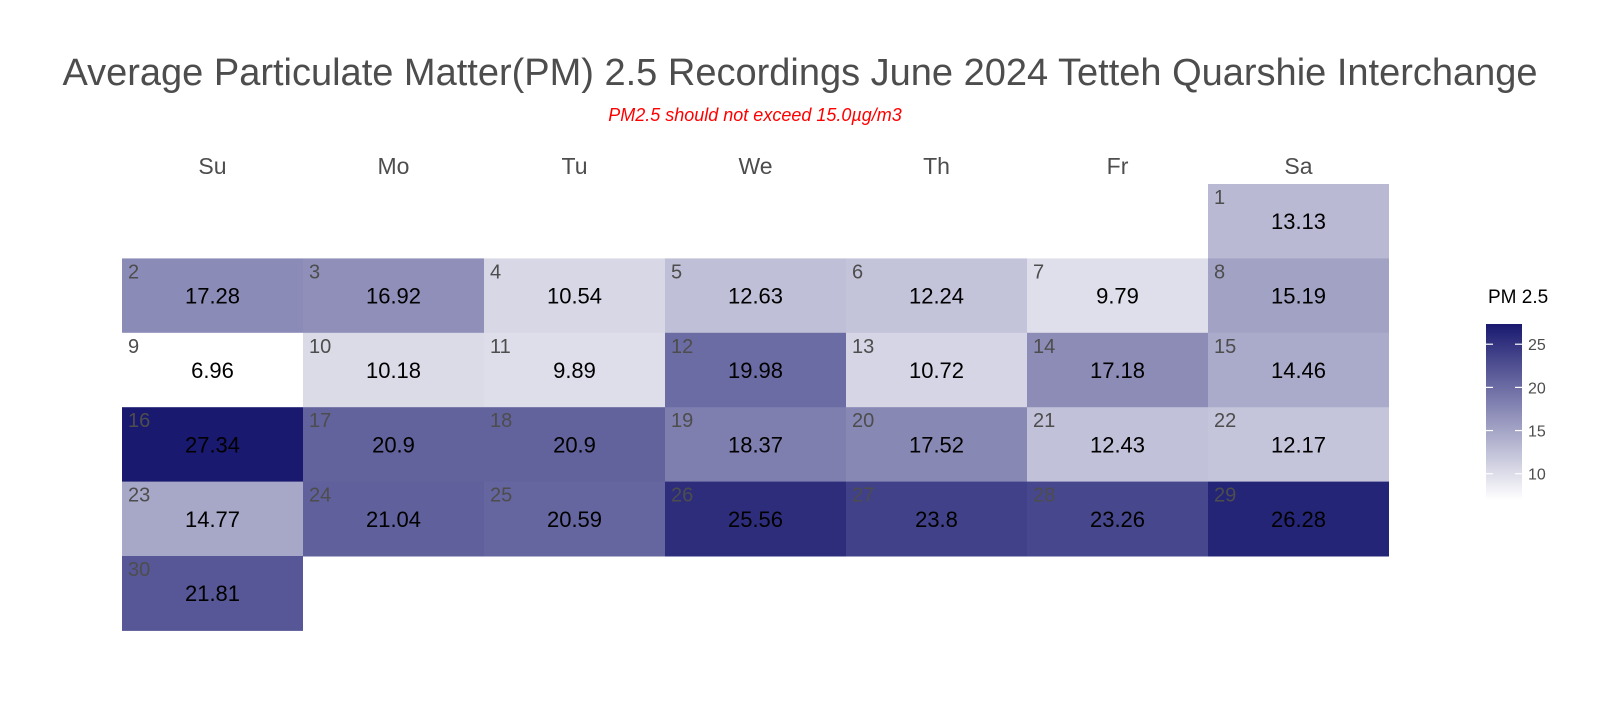 This screenshot has width=1600, height=722. What do you see at coordinates (682, 347) in the screenshot?
I see `day-number: 12` at bounding box center [682, 347].